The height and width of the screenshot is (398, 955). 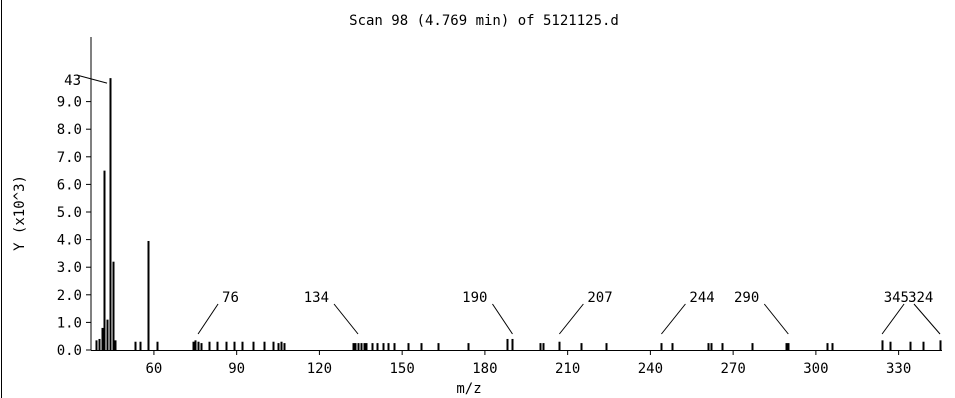 I want to click on x-tick-label-9: 330, so click(x=898, y=369).